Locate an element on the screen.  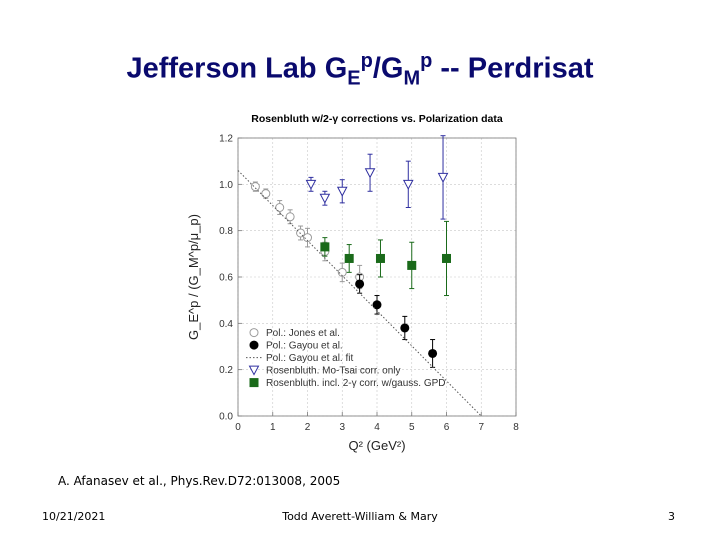
x-tick-label: 8 is located at coordinates (516, 427).